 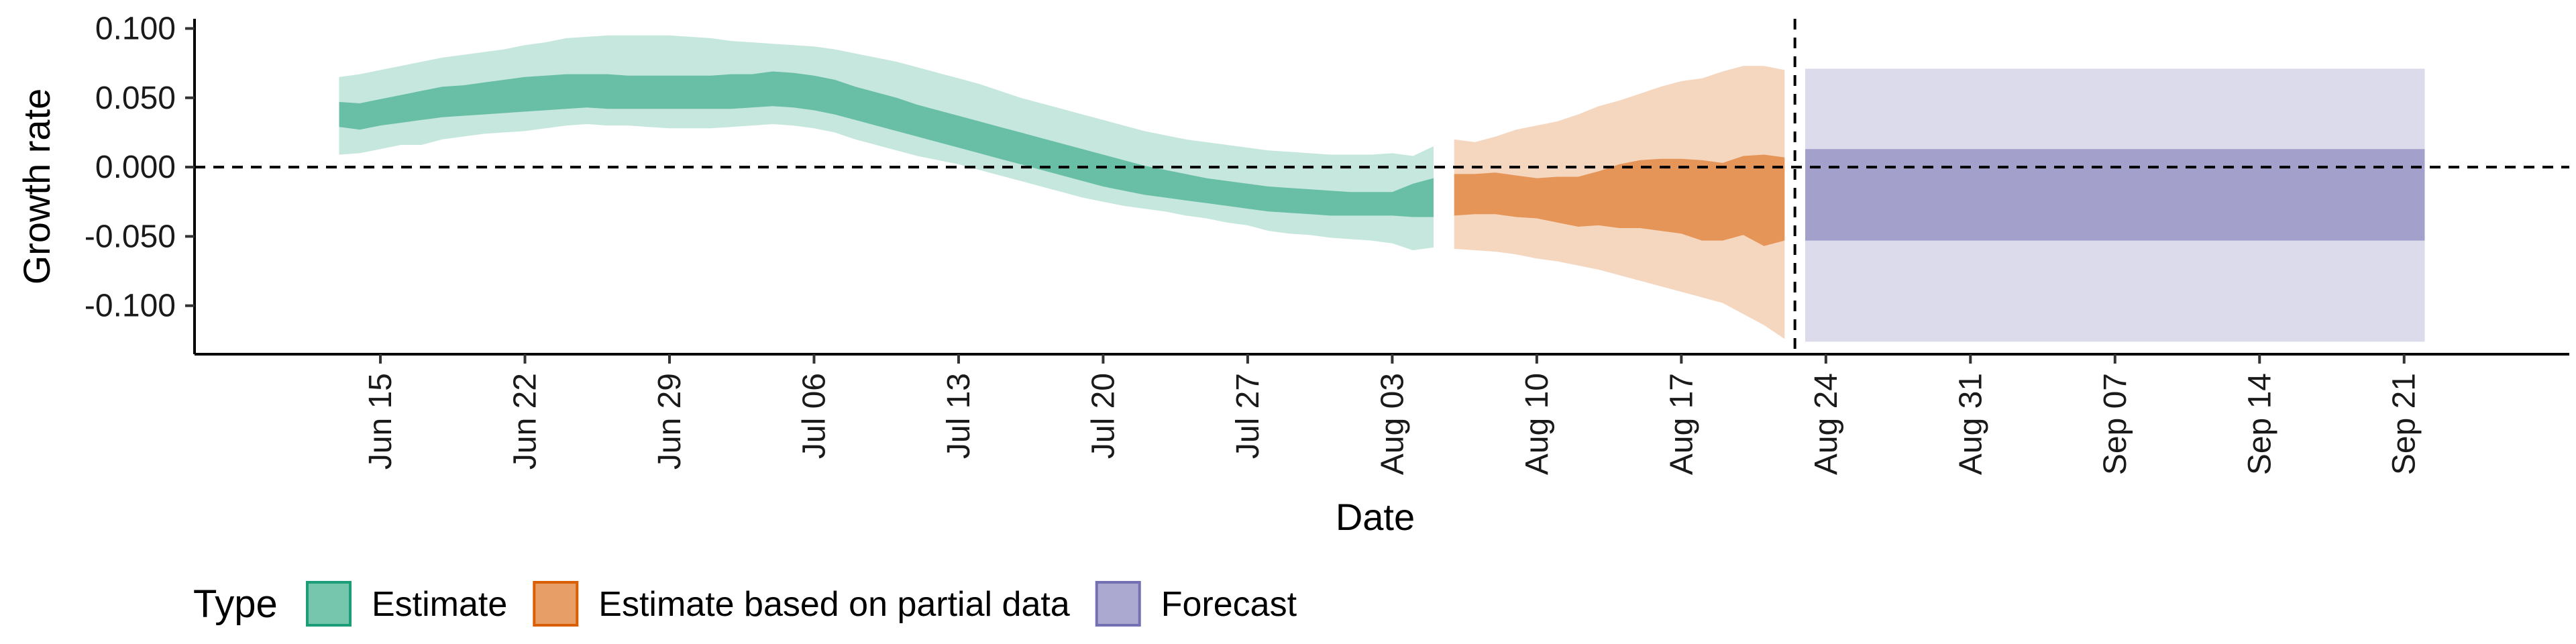 What do you see at coordinates (130, 306) in the screenshot?
I see `y-tick-label: -0.100` at bounding box center [130, 306].